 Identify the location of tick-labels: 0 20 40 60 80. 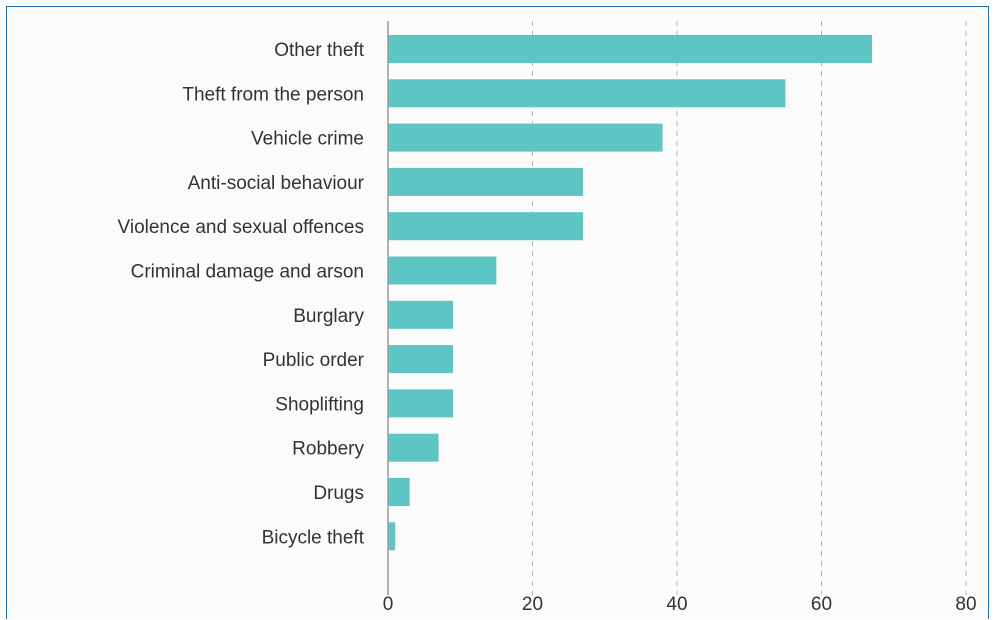
(680, 604).